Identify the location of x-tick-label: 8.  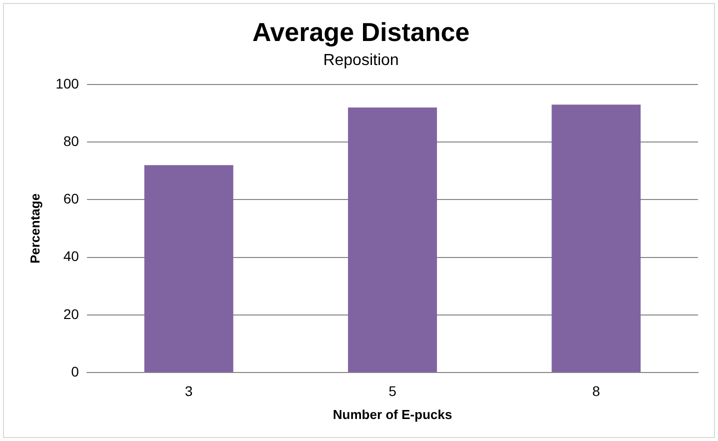
(596, 390).